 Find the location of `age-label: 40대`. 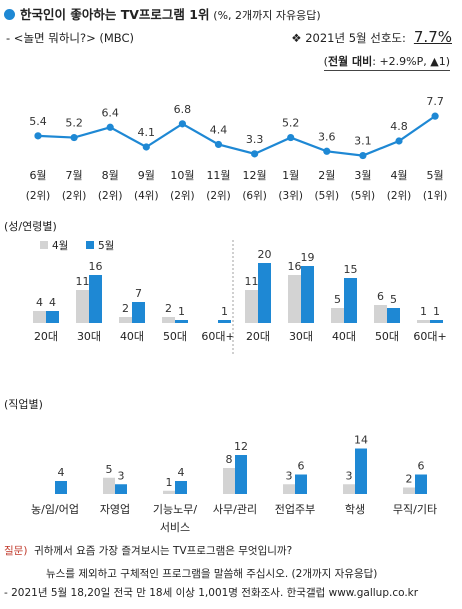

age-label: 40대 is located at coordinates (132, 336).